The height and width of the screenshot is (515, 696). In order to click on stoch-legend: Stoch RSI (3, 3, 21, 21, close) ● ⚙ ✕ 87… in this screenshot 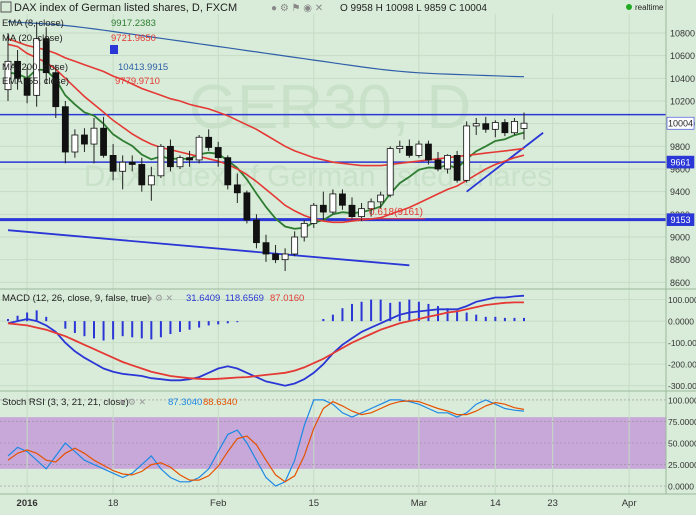, I will do `click(119, 402)`.